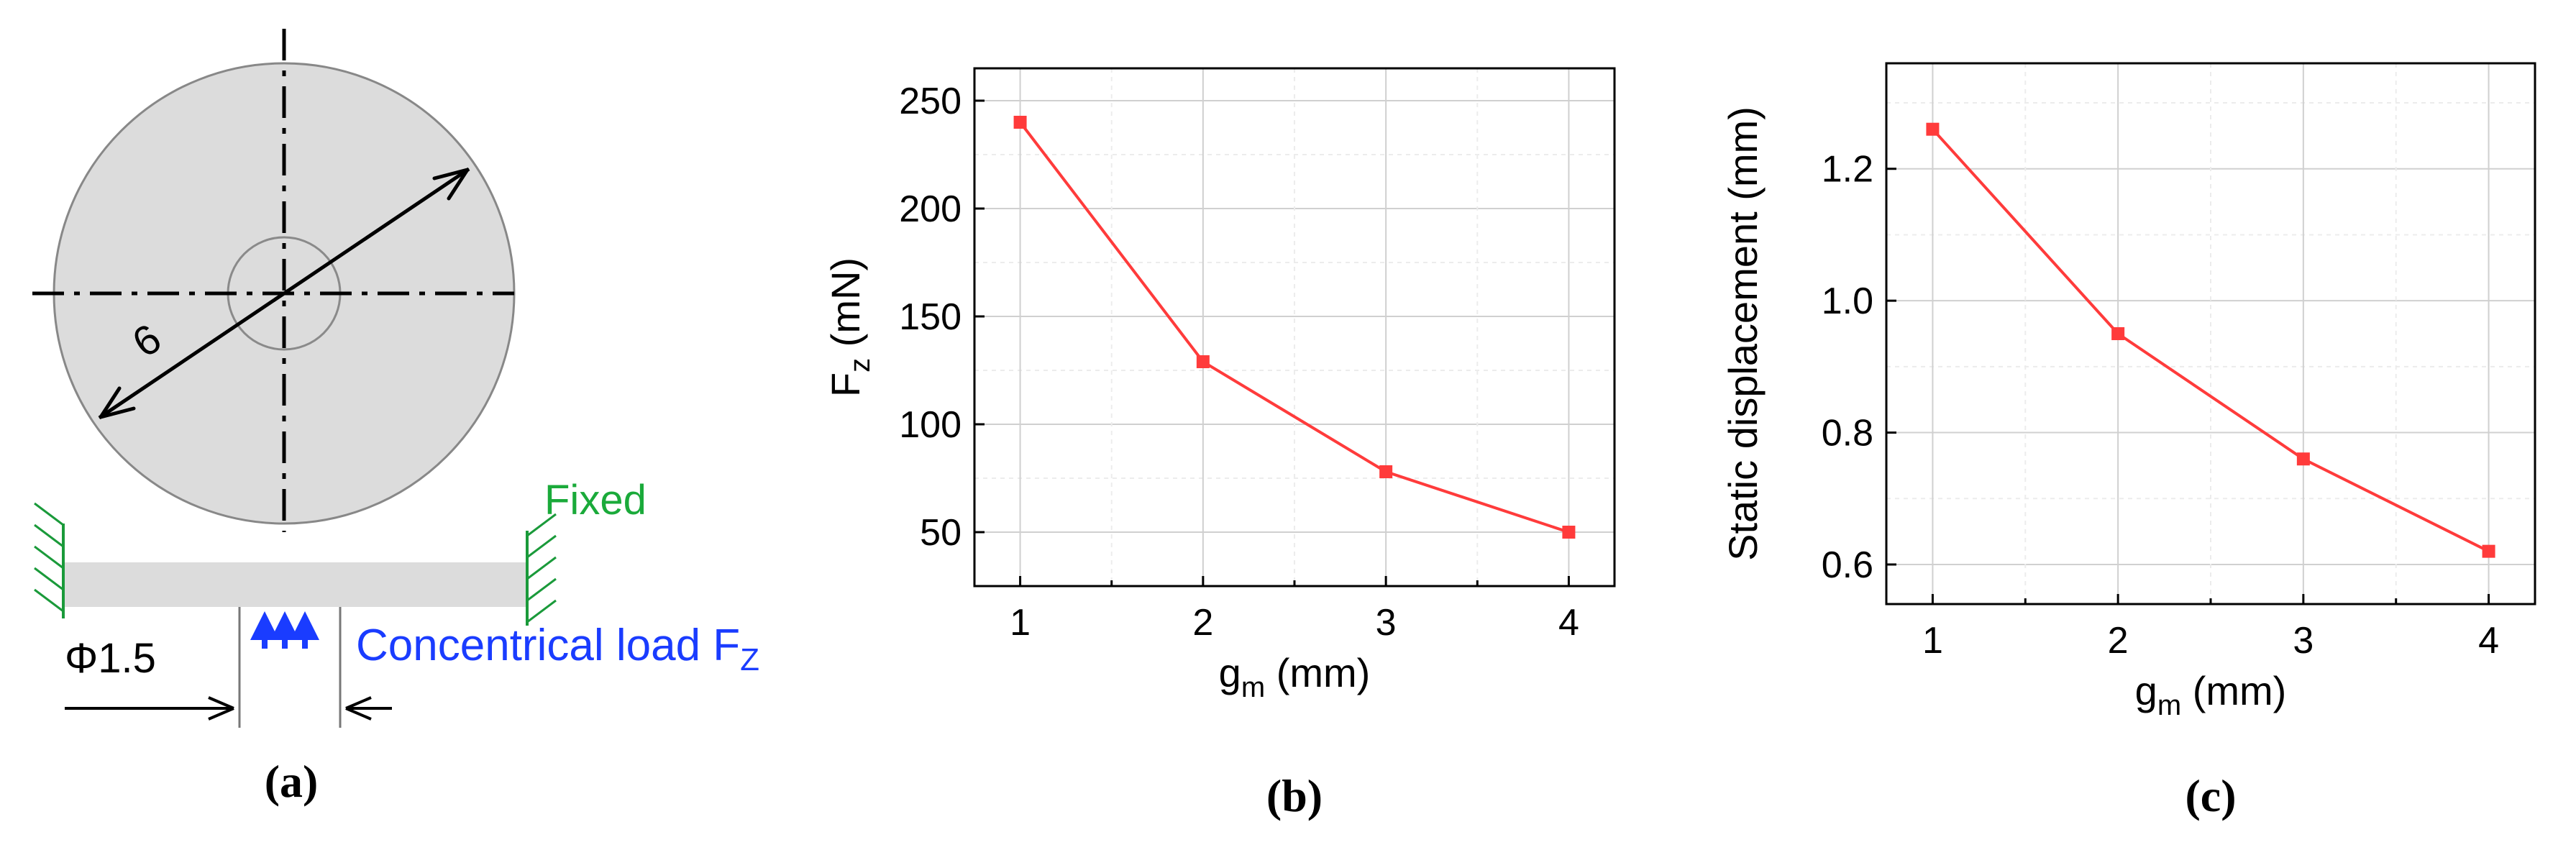 Image resolution: width=2576 pixels, height=850 pixels. Describe the element at coordinates (117, 402) in the screenshot. I see `diameter-arrowhead-bottom` at that location.